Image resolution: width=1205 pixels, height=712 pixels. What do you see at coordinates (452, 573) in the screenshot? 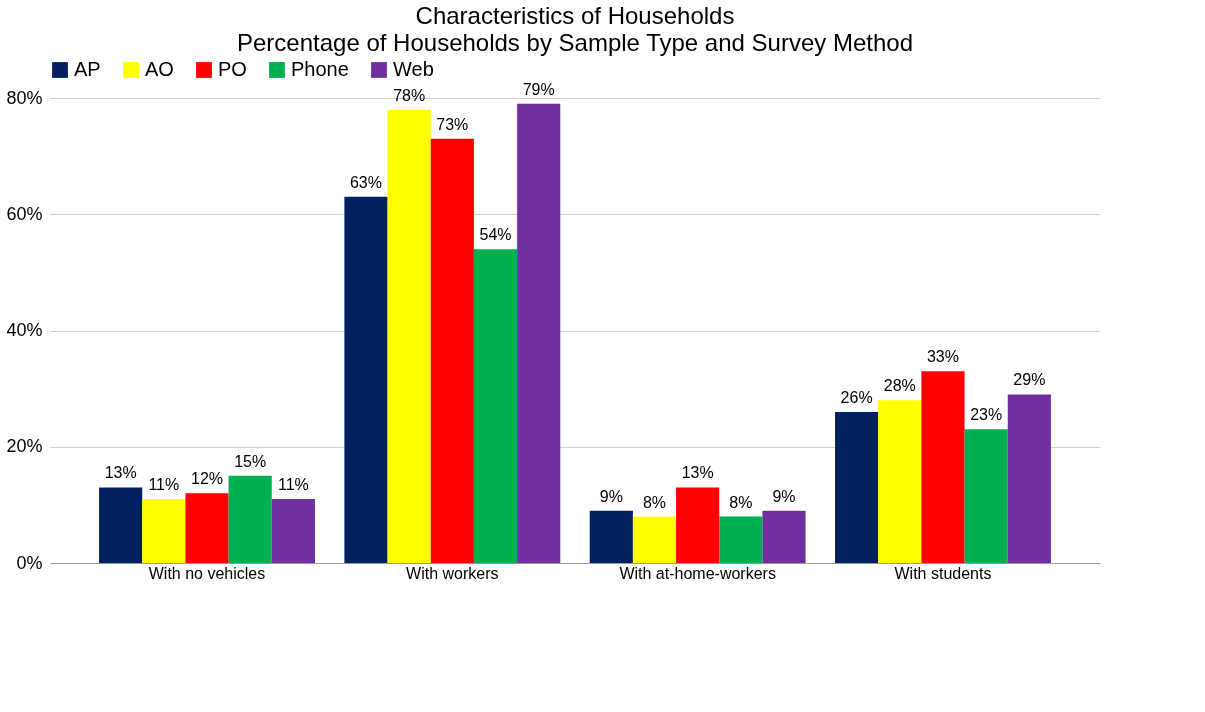
I see `x-tick-label: With workers` at bounding box center [452, 573].